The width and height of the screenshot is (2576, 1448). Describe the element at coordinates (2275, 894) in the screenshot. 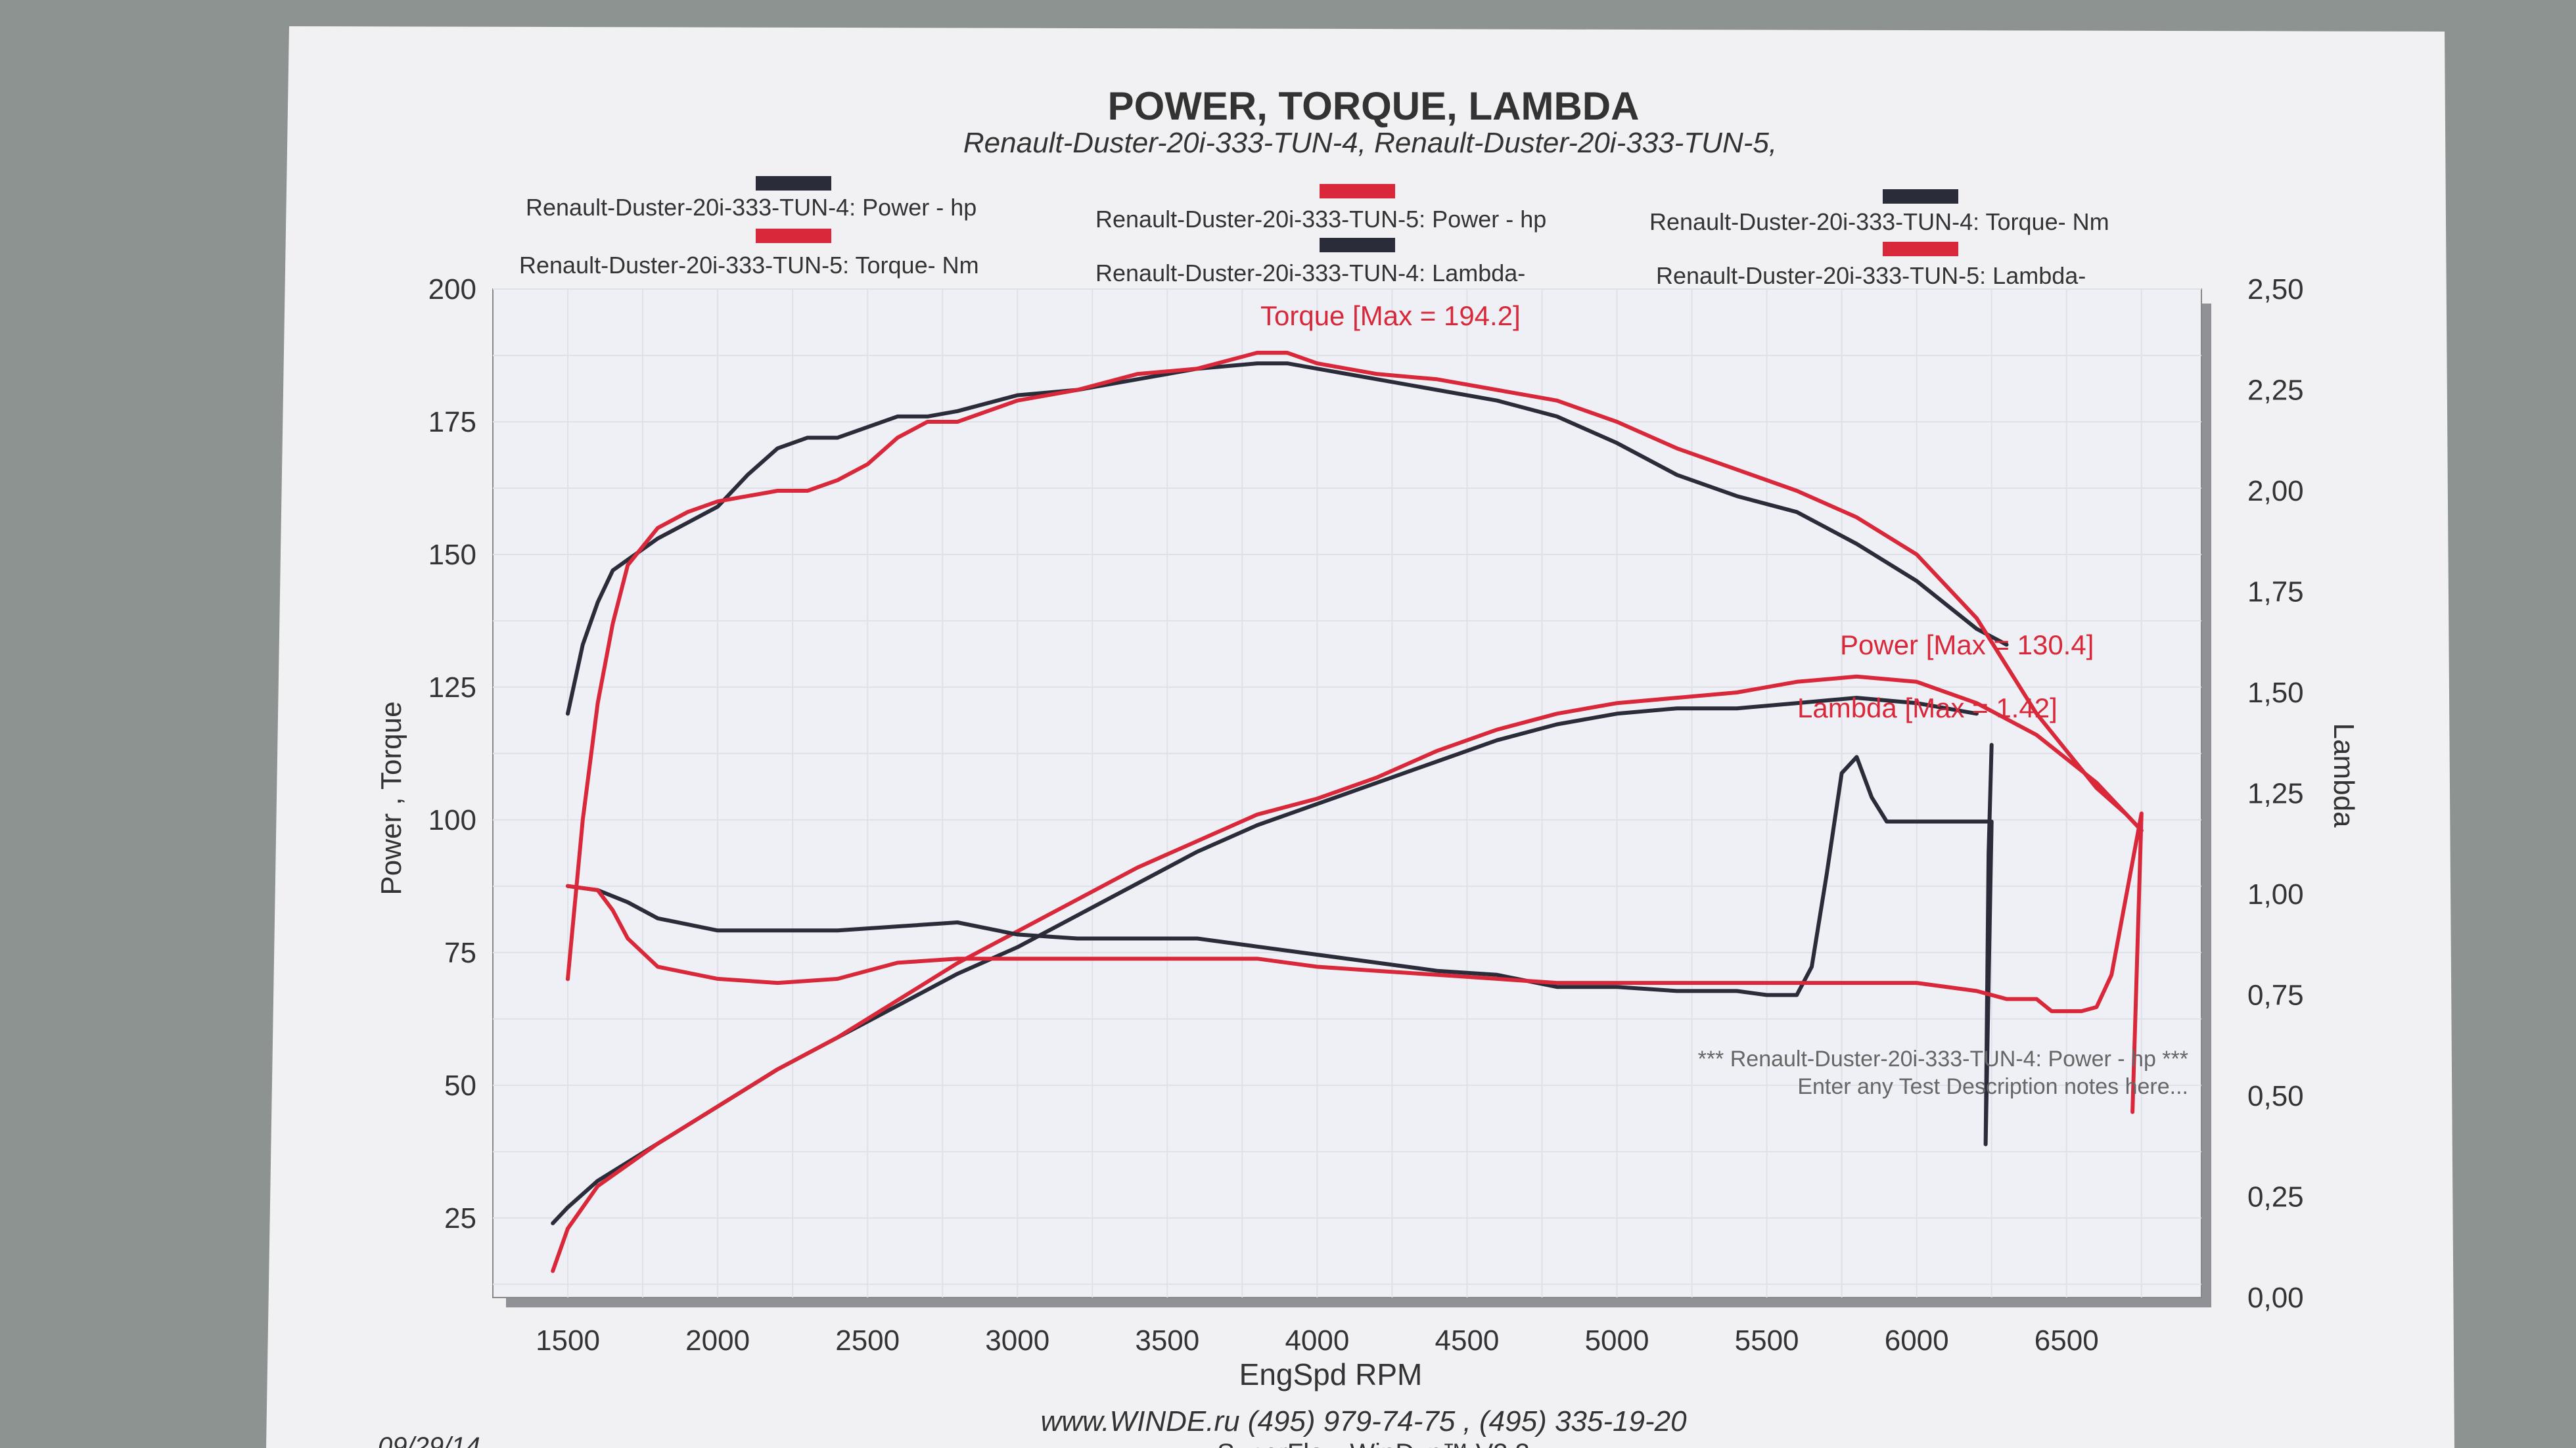

I see `right-tick-label: 1,00` at that location.